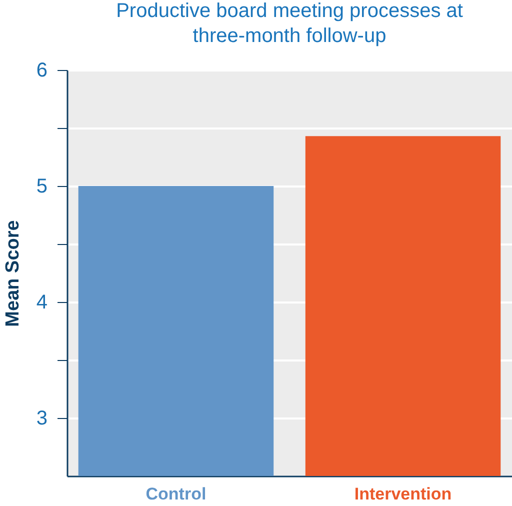 The width and height of the screenshot is (512, 506). I want to click on y-tick-label: 4, so click(42, 303).